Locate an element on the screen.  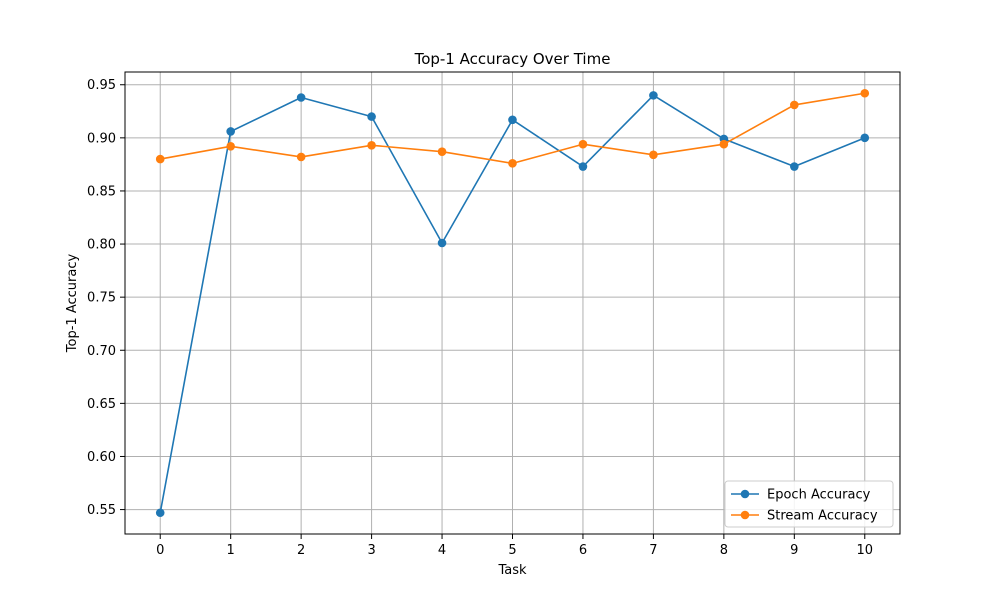
x-tick-label: 5 is located at coordinates (512, 550).